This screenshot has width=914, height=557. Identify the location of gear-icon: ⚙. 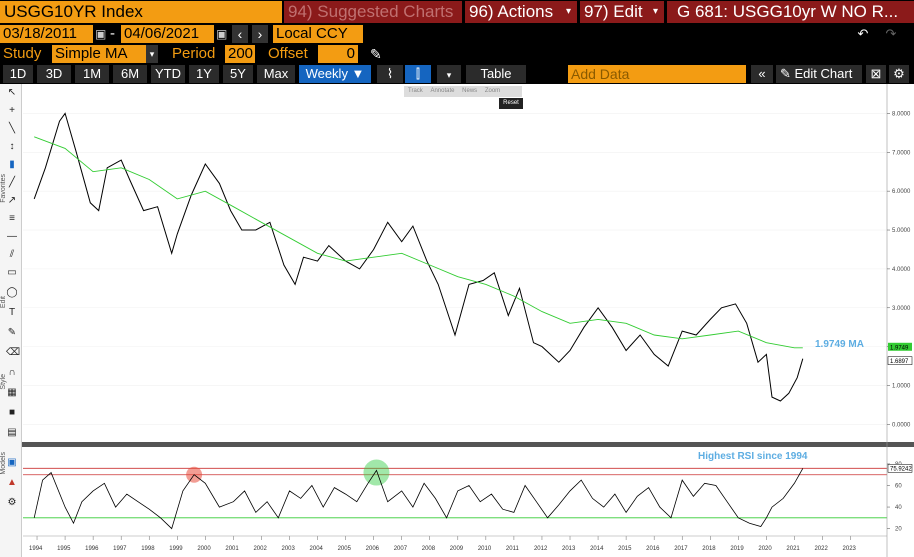
(12, 502).